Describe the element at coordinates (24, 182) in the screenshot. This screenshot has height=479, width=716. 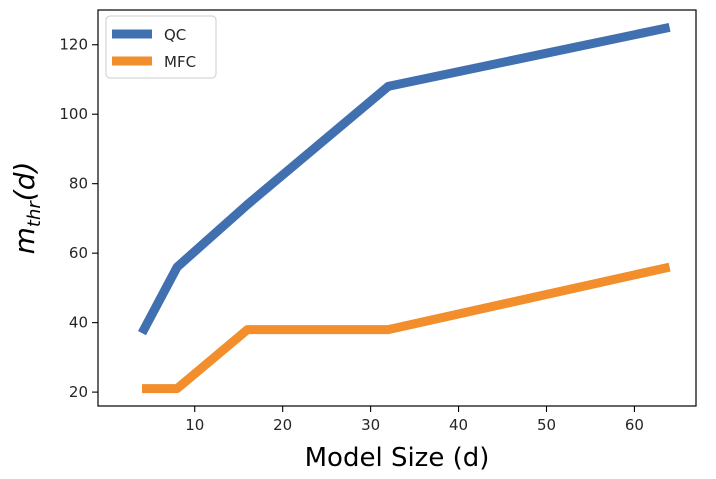
I see `y-axis-label-argument: (d)` at that location.